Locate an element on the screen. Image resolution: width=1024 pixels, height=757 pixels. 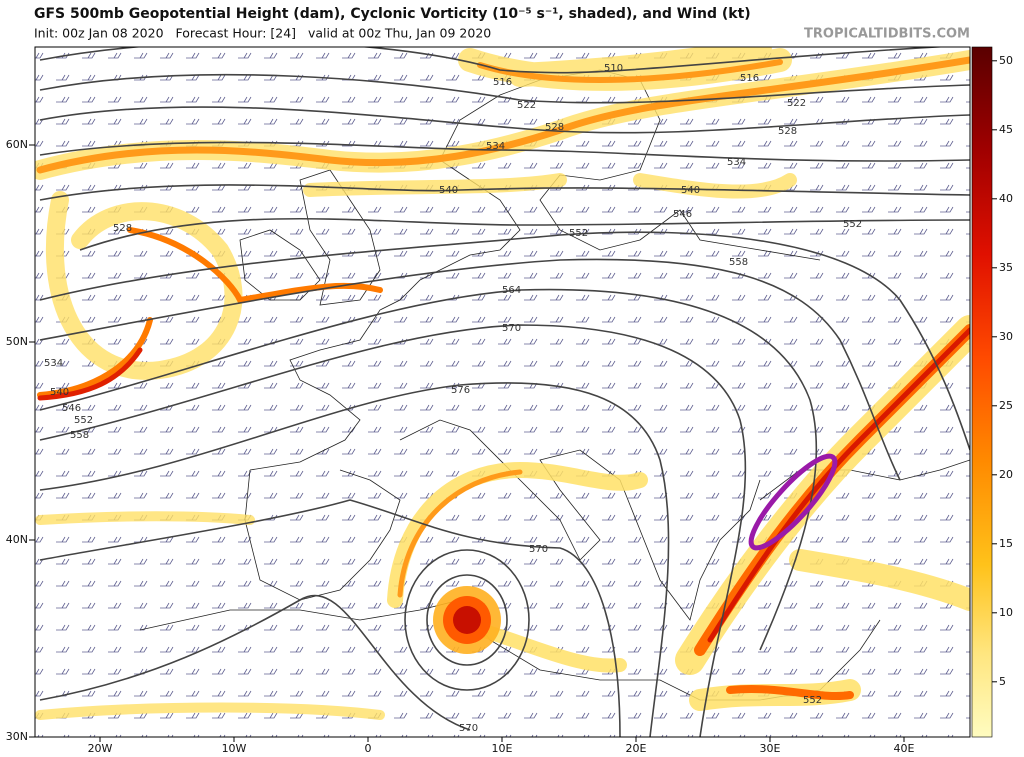
lon-label: 40E is located at coordinates (904, 748).